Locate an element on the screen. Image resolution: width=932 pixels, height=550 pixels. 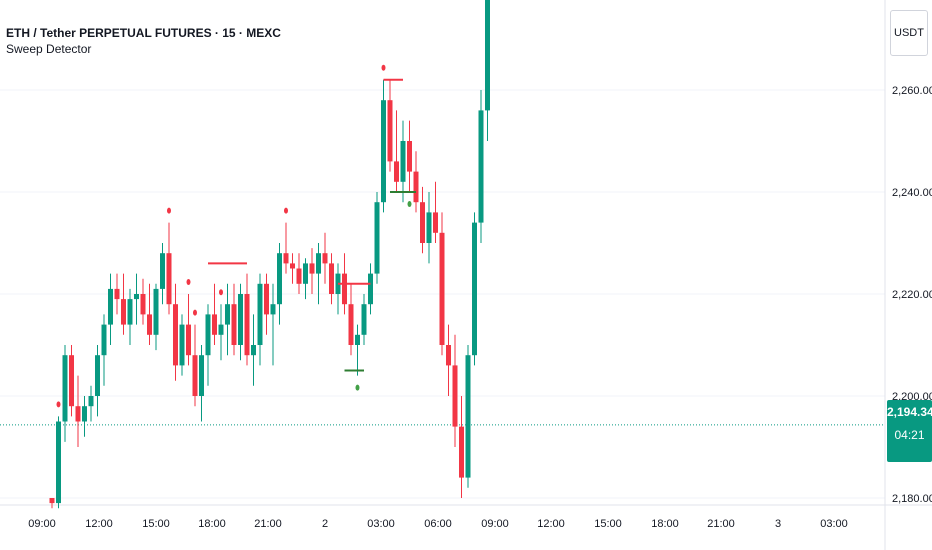
price-scale-label: 2,220.00 is located at coordinates (912, 295).